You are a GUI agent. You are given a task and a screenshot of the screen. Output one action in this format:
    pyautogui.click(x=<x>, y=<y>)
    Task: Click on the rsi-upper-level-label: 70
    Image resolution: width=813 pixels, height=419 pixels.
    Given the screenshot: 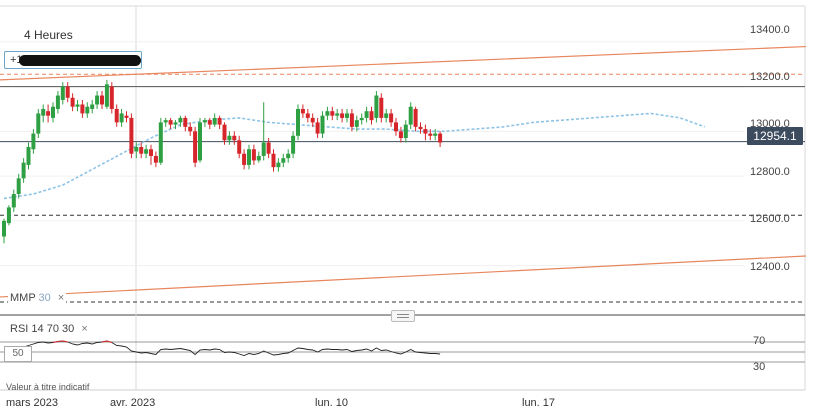 What is the action you would take?
    pyautogui.click(x=759, y=341)
    